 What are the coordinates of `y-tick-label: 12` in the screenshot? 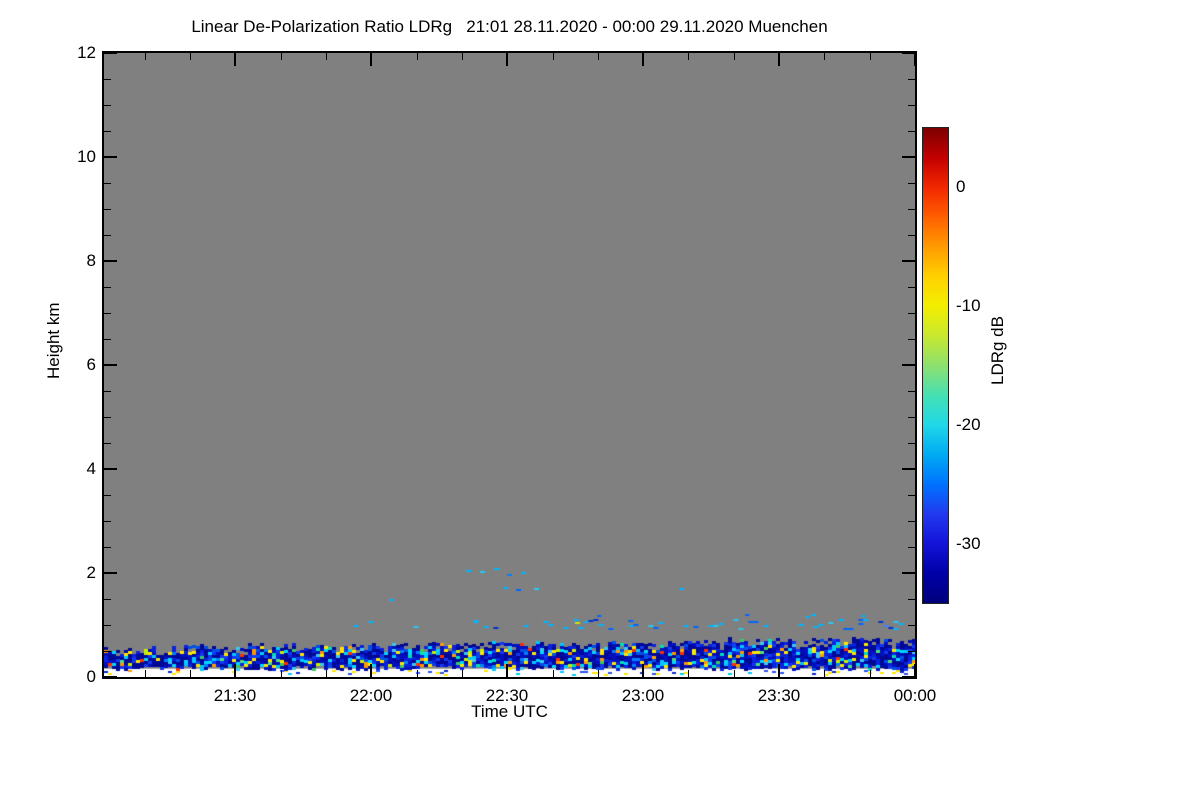 It's located at (86, 52).